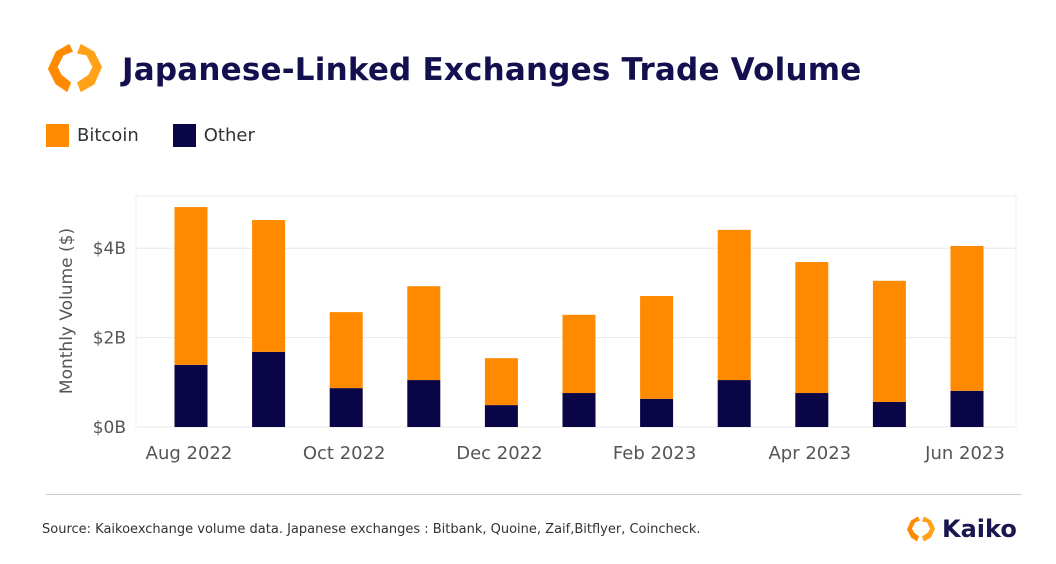  I want to click on x-tick-label: Dec 2022, so click(499, 453).